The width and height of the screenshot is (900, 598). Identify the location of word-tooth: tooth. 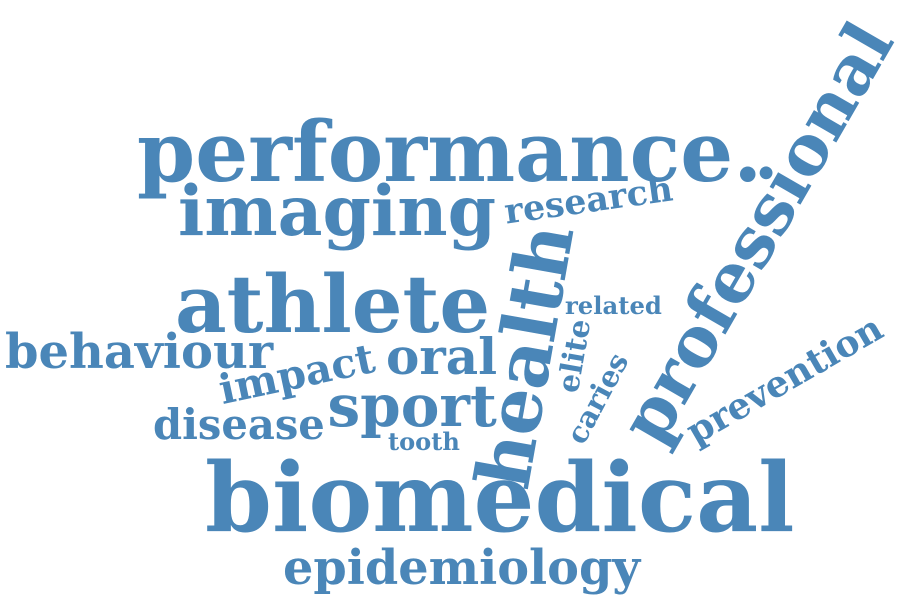
(424, 441).